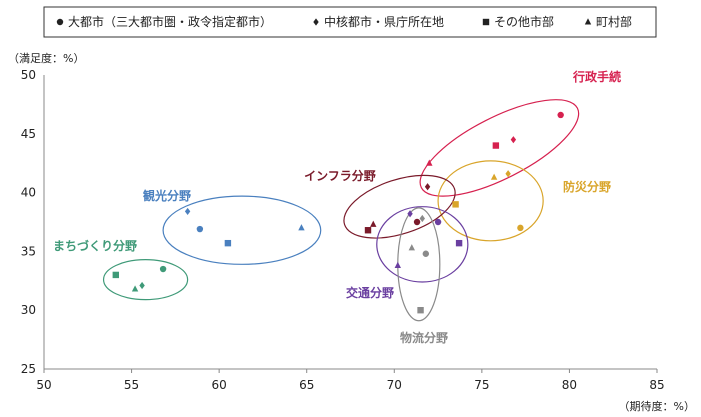 The height and width of the screenshot is (417, 701). I want to click on ellipse-bosai, so click(490, 201).